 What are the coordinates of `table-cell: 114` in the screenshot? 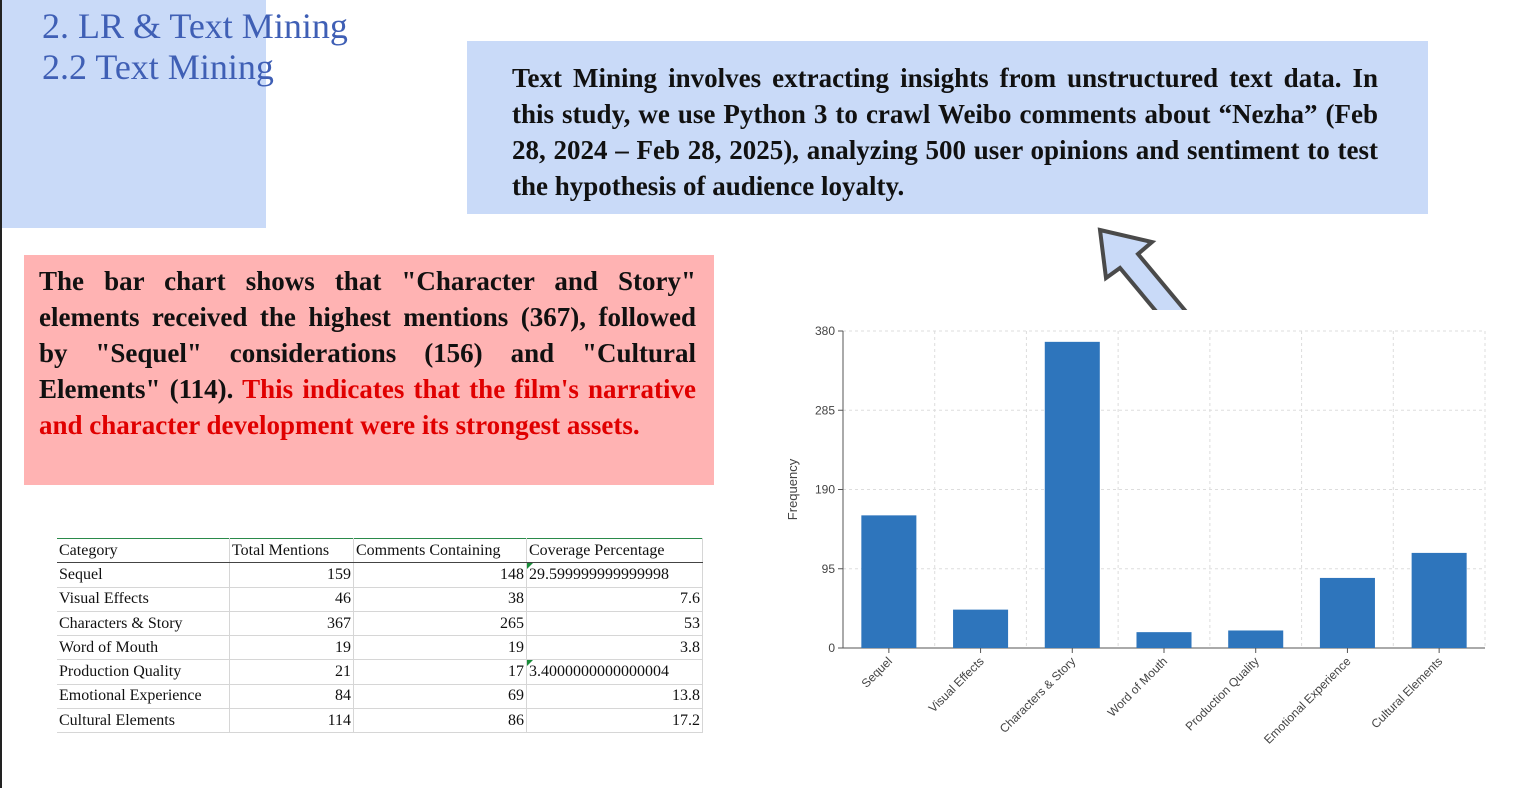 It's located at (291, 721).